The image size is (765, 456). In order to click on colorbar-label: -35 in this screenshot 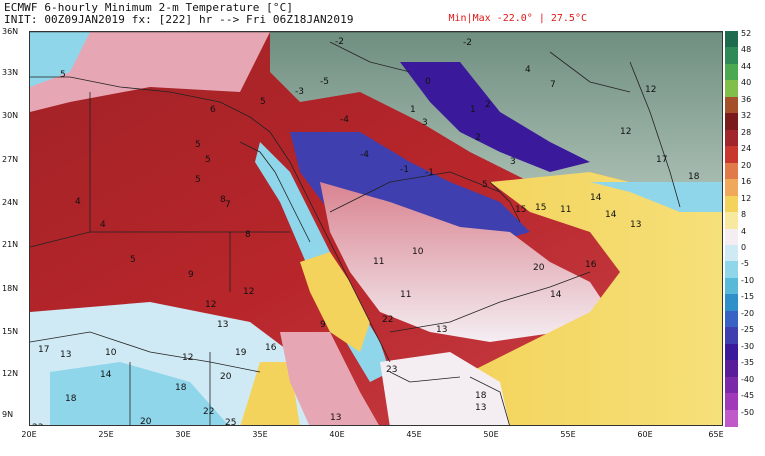, I will do `click(748, 363)`.